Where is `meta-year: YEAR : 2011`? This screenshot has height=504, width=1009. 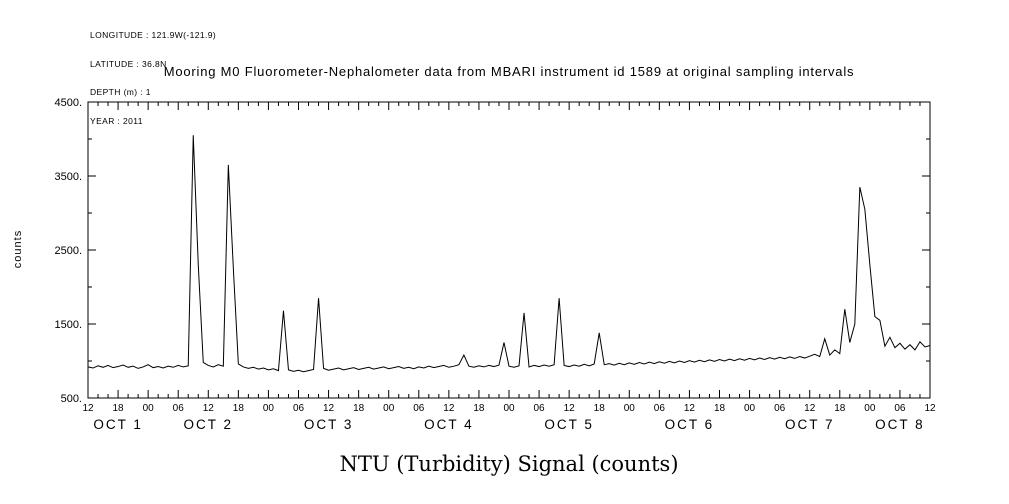 meta-year: YEAR : 2011 is located at coordinates (116, 120).